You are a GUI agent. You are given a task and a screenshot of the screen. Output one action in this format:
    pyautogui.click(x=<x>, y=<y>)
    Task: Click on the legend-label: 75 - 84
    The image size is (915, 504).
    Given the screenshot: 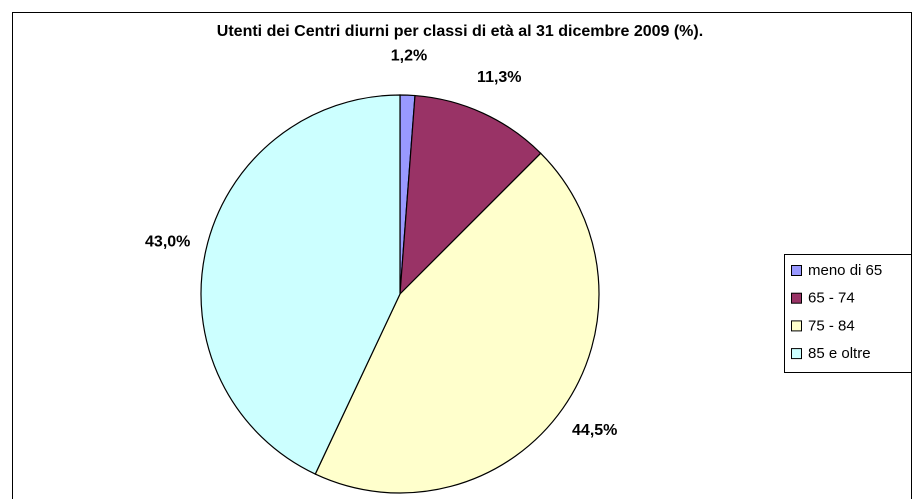 What is the action you would take?
    pyautogui.click(x=831, y=325)
    